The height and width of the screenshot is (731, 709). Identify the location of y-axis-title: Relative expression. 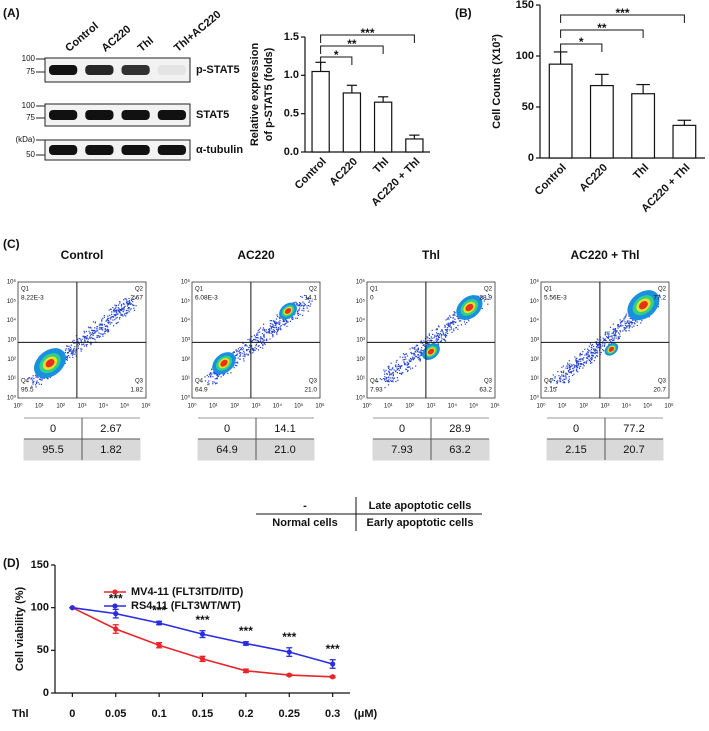
(255, 95).